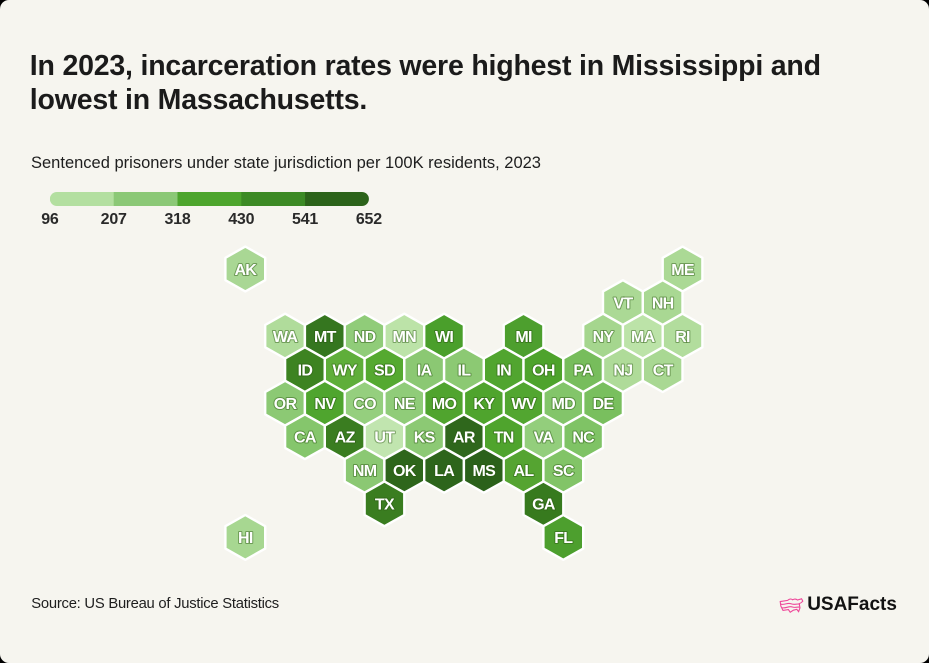 This screenshot has height=663, width=929. What do you see at coordinates (245, 538) in the screenshot?
I see `svg-text: HI` at bounding box center [245, 538].